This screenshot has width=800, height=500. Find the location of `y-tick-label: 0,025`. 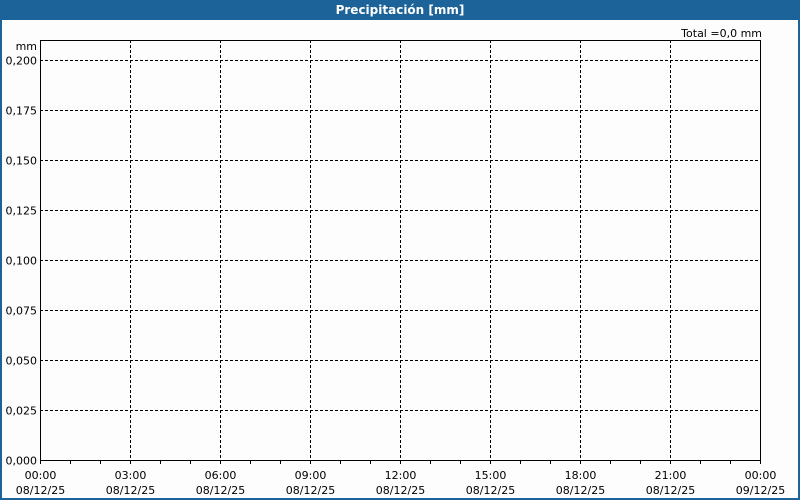

y-tick-label: 0,025 is located at coordinates (22, 411).